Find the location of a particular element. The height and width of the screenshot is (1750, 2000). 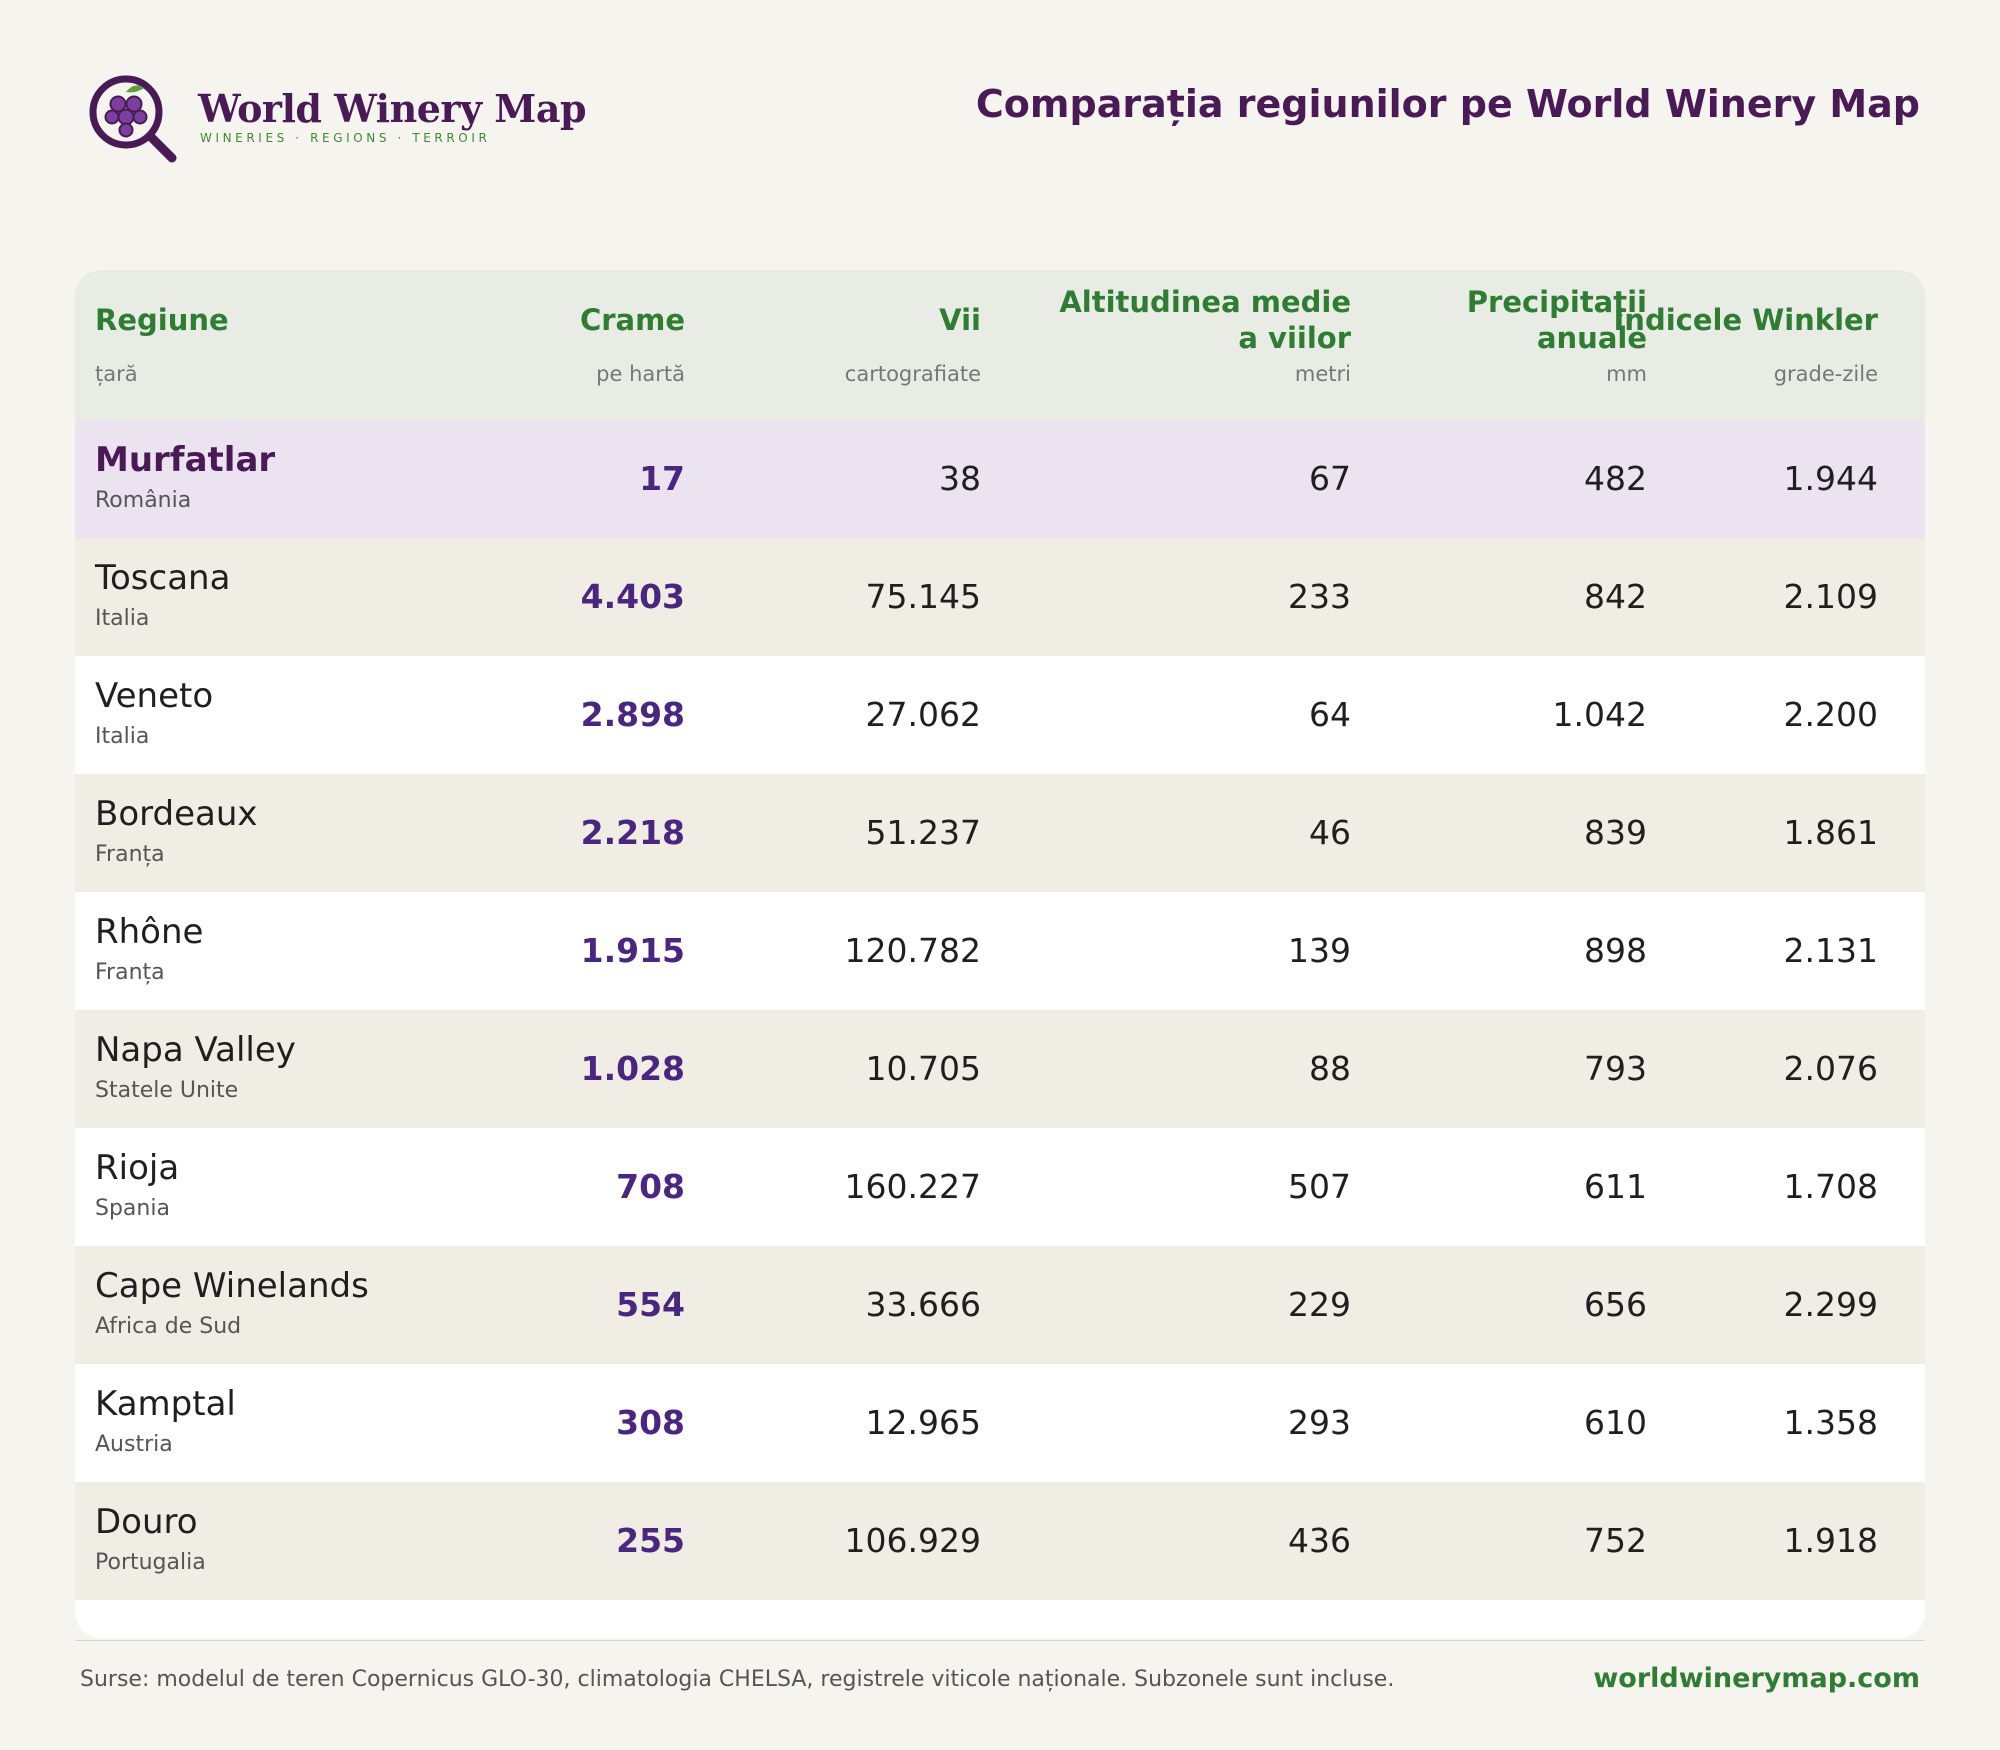

column-unit-precipitation: mm is located at coordinates (1626, 374).